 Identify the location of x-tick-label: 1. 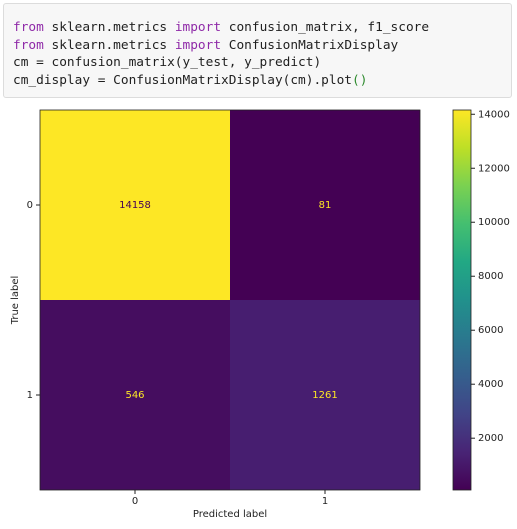
(325, 501).